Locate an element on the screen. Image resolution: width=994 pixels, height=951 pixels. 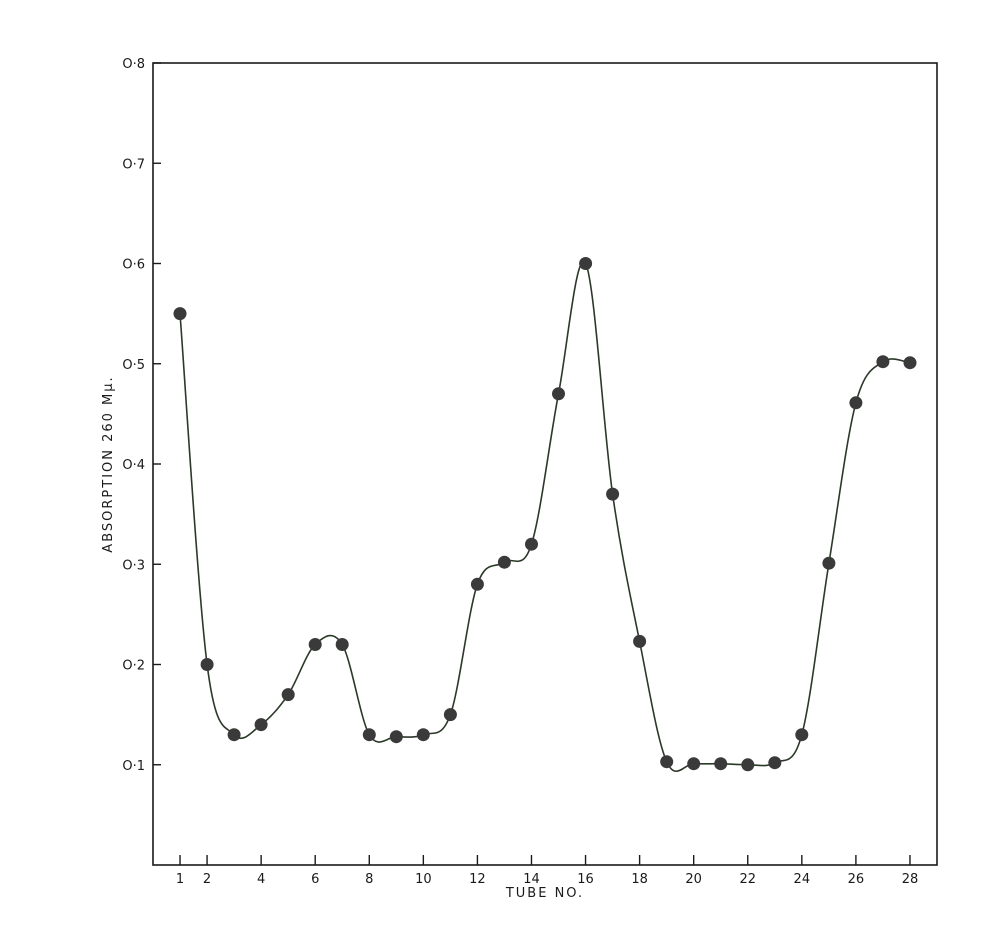
y-tick-label: O·6 is located at coordinates (133, 265).